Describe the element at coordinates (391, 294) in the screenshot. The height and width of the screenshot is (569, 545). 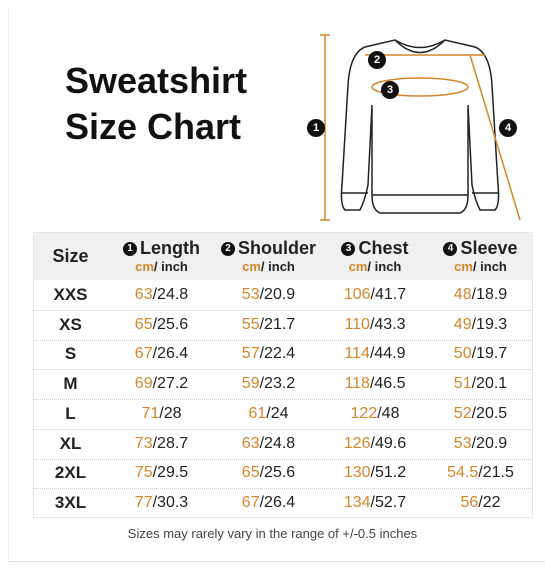
I see `inch-value: 41.7` at that location.